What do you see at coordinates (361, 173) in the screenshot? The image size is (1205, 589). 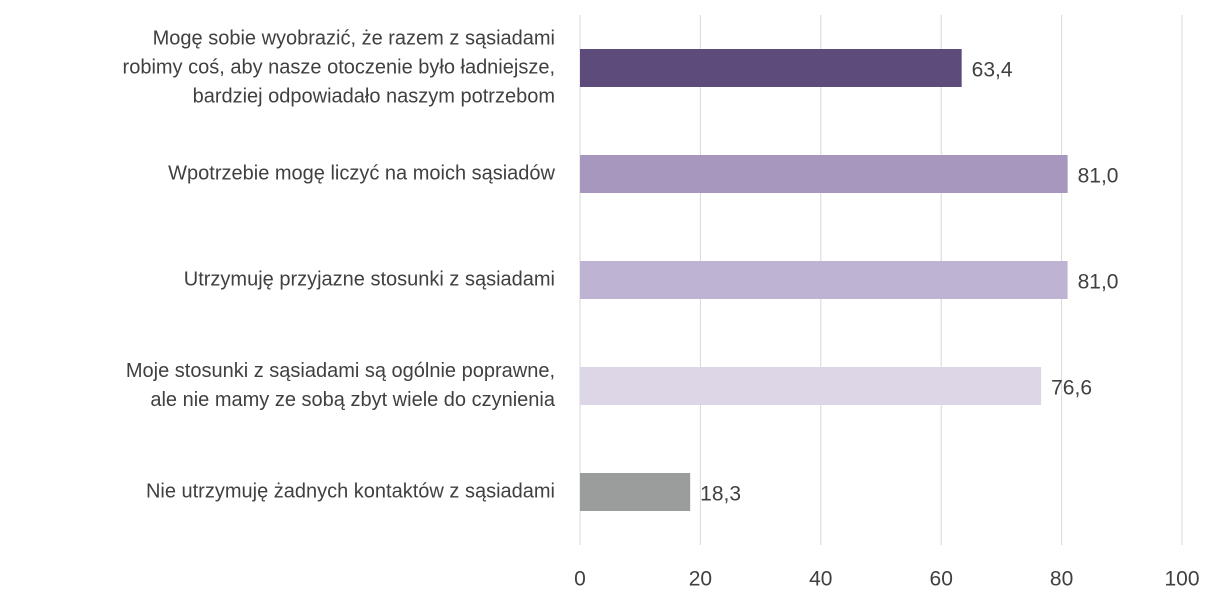 I see `category-label: Wpotrzebie mogę liczyć na moich sąsiadów` at bounding box center [361, 173].